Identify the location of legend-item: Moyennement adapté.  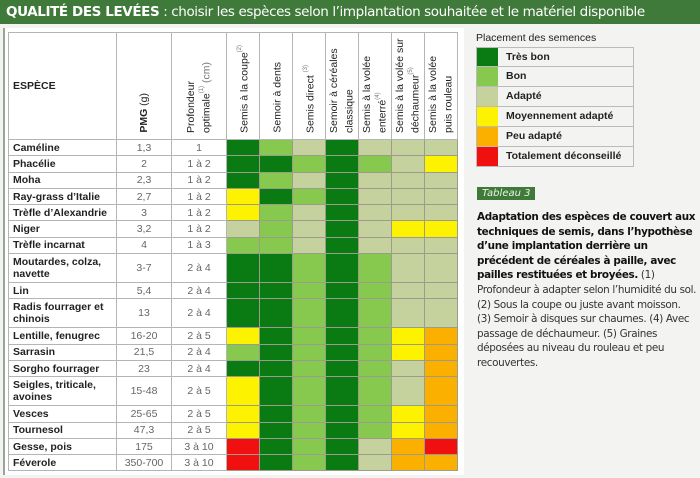
(555, 117).